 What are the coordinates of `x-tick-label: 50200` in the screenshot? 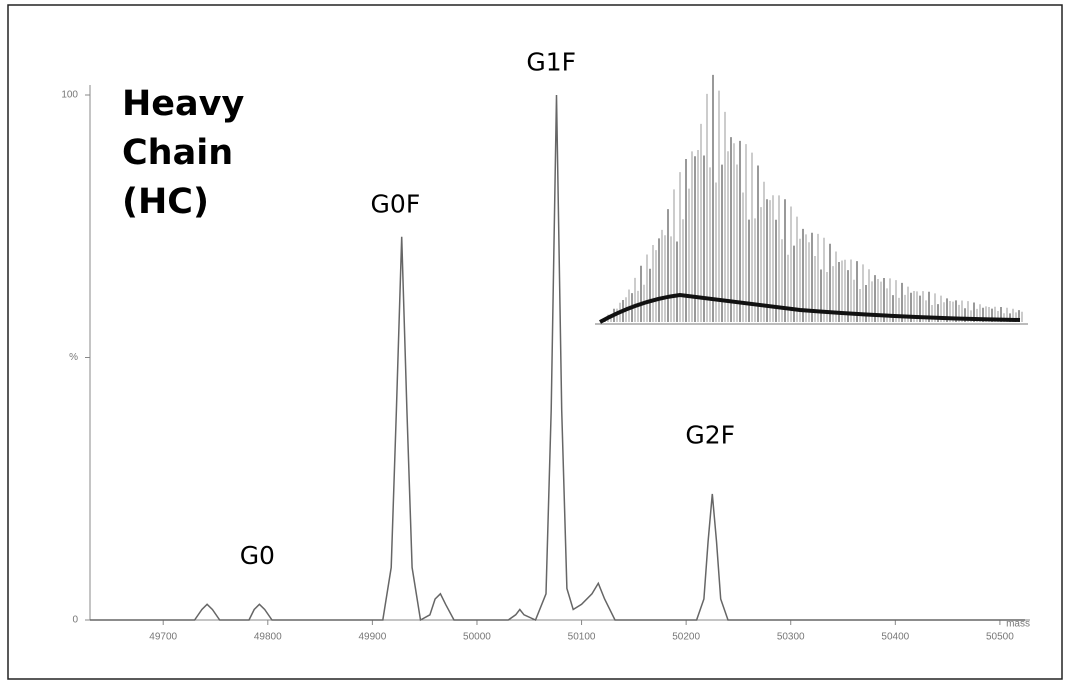 It's located at (686, 637).